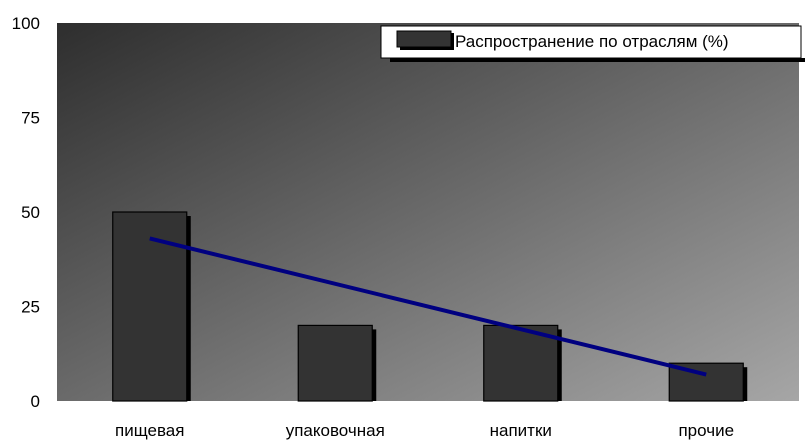 The width and height of the screenshot is (807, 441). I want to click on x-tick-label: пищевая, so click(149, 430).